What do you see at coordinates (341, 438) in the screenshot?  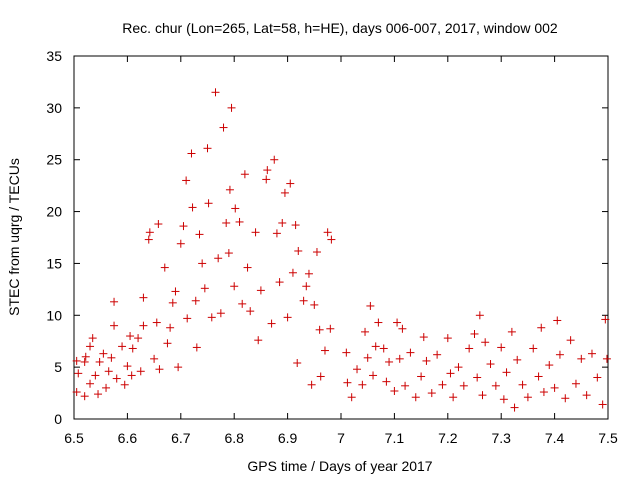 I see `x-tick-label: 7` at bounding box center [341, 438].